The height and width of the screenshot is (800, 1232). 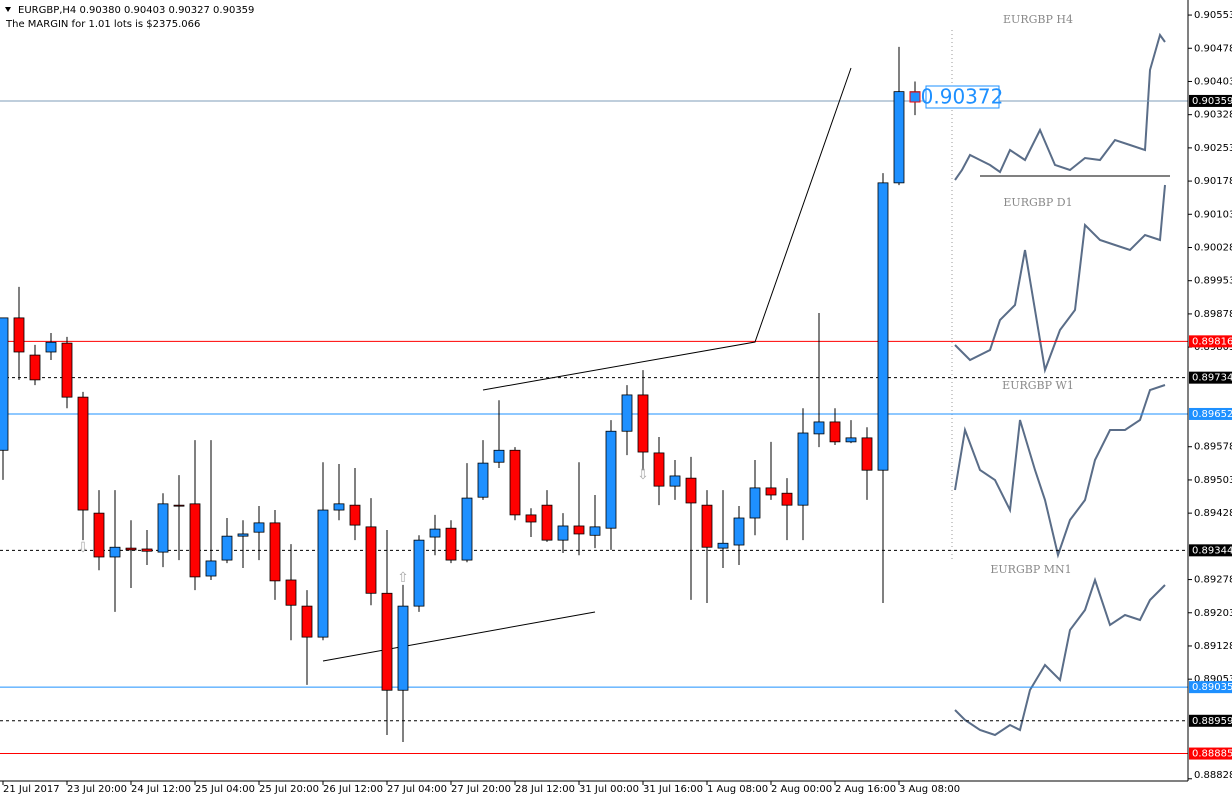 What do you see at coordinates (1213, 115) in the screenshot?
I see `y-tick-label: 0.90328` at bounding box center [1213, 115].